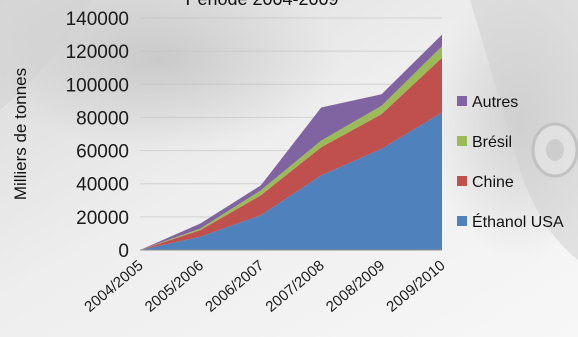  What do you see at coordinates (97, 135) in the screenshot?
I see `y-axis-ticks: 140000 120000 100000 80000 60000 40000 20000 0` at bounding box center [97, 135].